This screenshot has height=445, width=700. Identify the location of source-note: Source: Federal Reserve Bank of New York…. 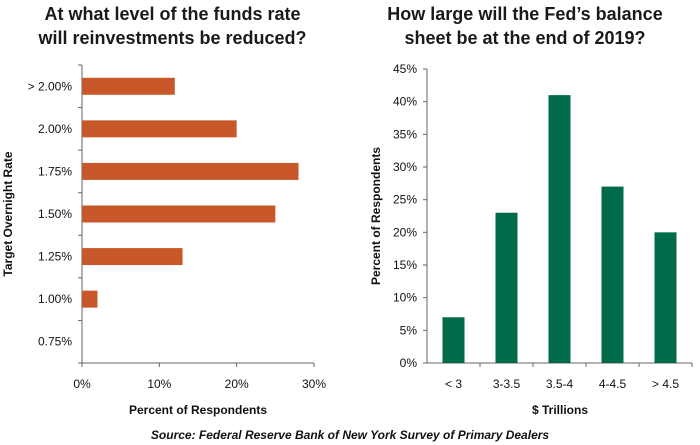
(350, 435).